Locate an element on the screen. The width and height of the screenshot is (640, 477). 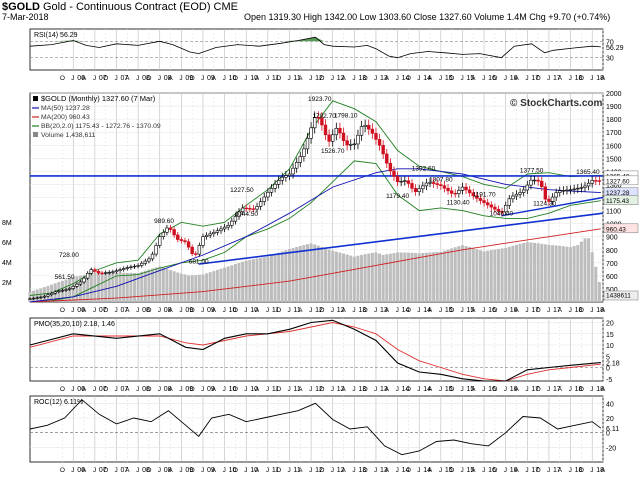
price-tick-label: 1500 is located at coordinates (614, 159).